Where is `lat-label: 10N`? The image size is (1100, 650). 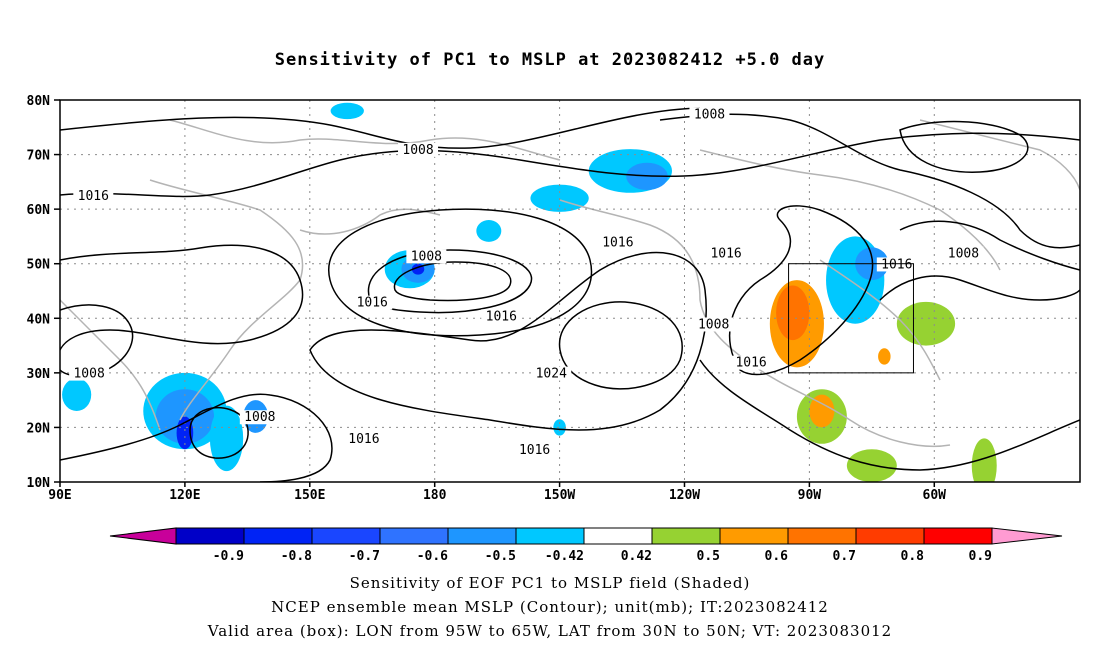 lat-label: 10N is located at coordinates (39, 483).